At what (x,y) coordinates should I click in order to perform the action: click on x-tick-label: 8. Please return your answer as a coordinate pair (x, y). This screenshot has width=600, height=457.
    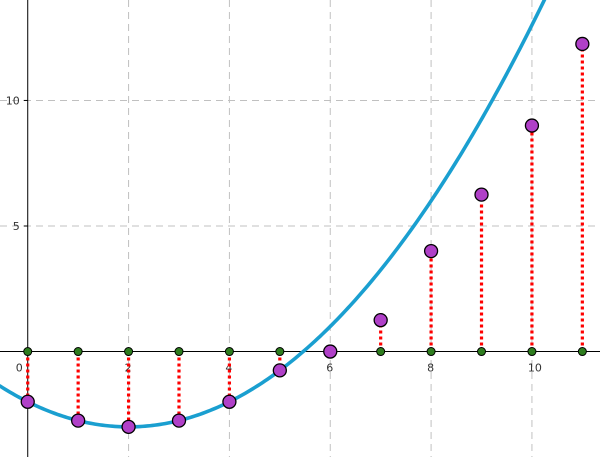
    Looking at the image, I should click on (430, 368).